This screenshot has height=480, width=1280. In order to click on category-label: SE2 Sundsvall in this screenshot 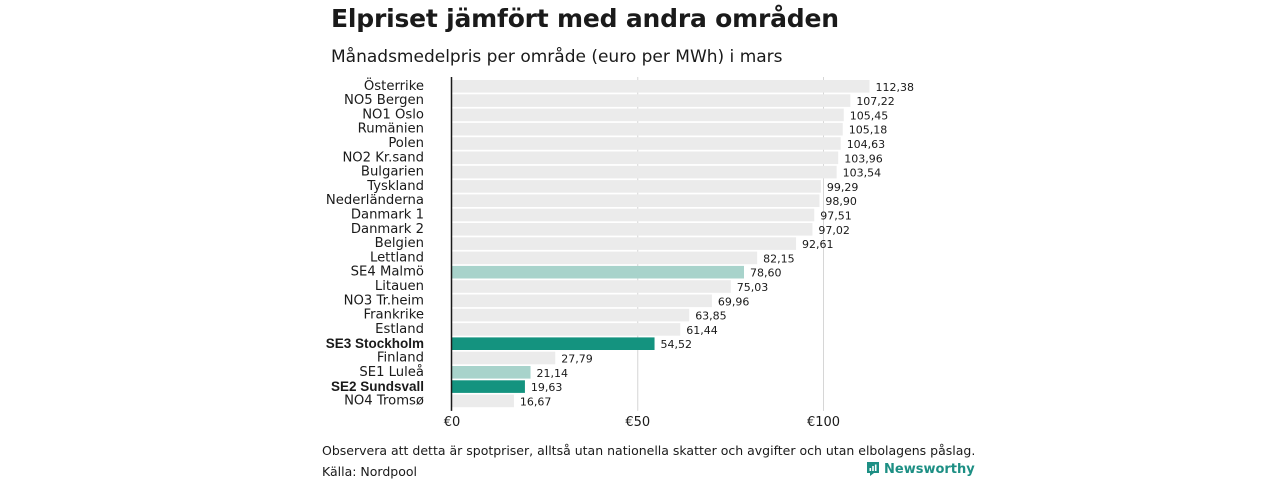, I will do `click(377, 386)`.